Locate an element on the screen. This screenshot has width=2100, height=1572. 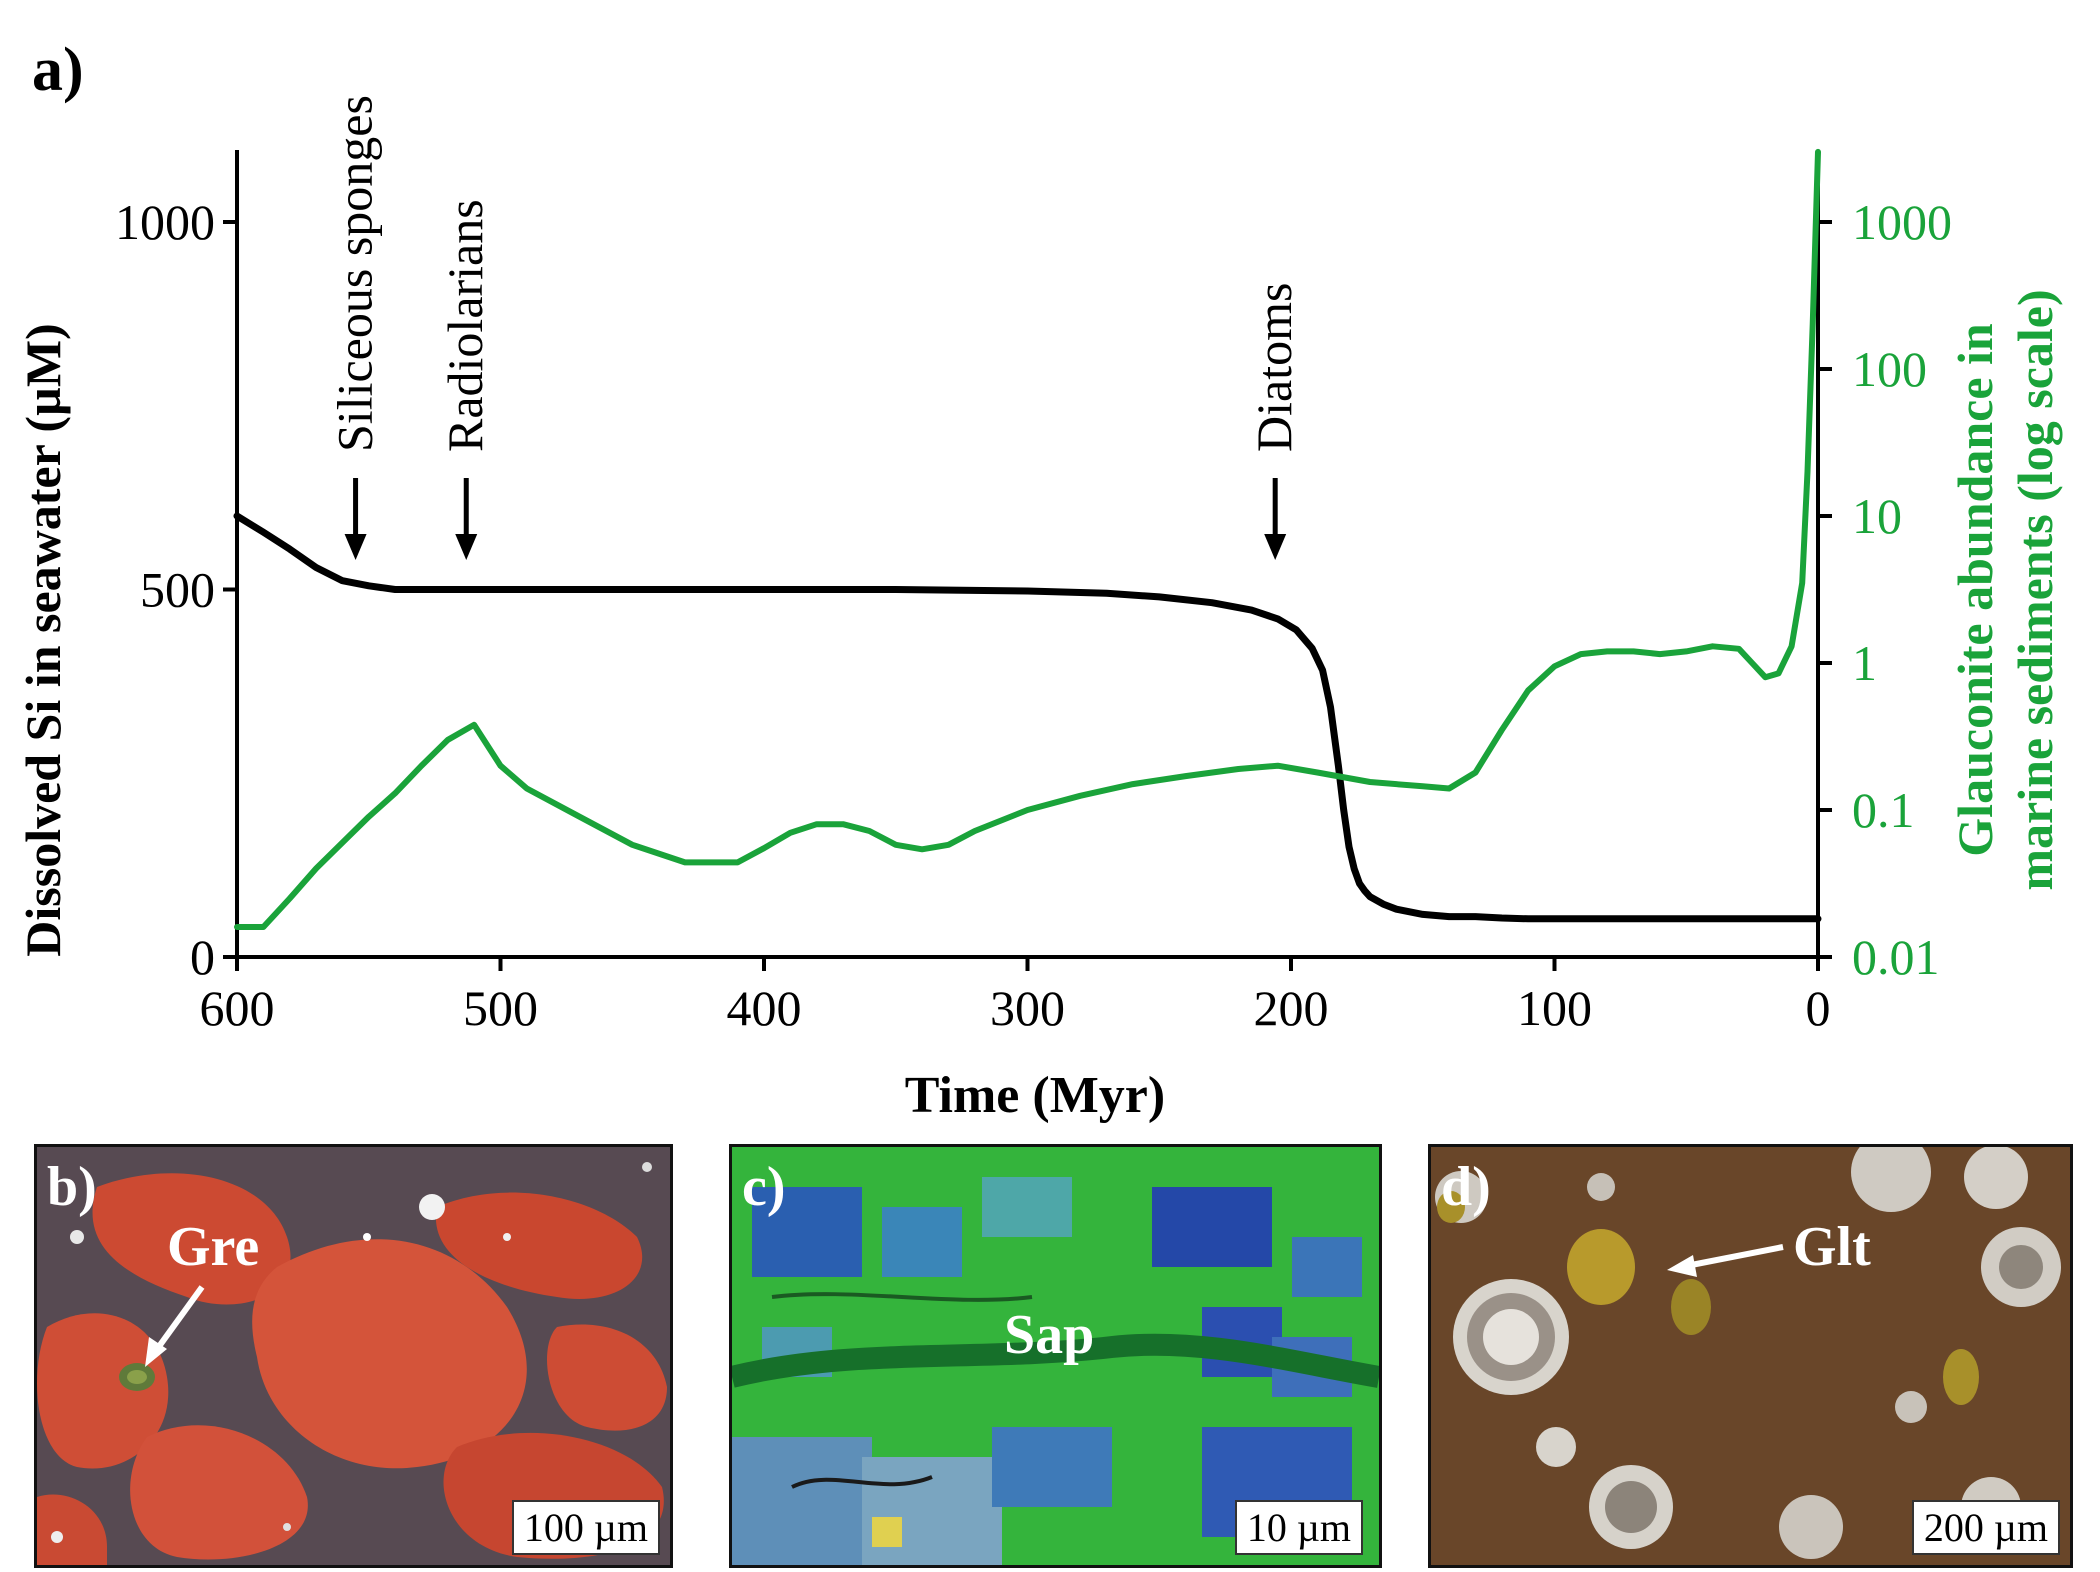
y2-tick-label: 1000 is located at coordinates (1902, 222).